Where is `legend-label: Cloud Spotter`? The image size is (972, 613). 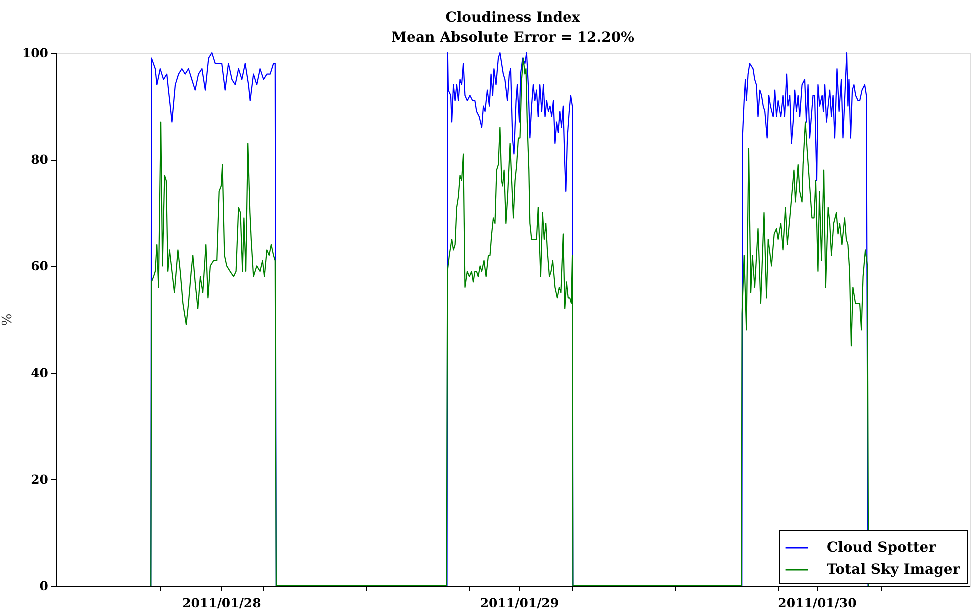 legend-label: Cloud Spotter is located at coordinates (882, 548).